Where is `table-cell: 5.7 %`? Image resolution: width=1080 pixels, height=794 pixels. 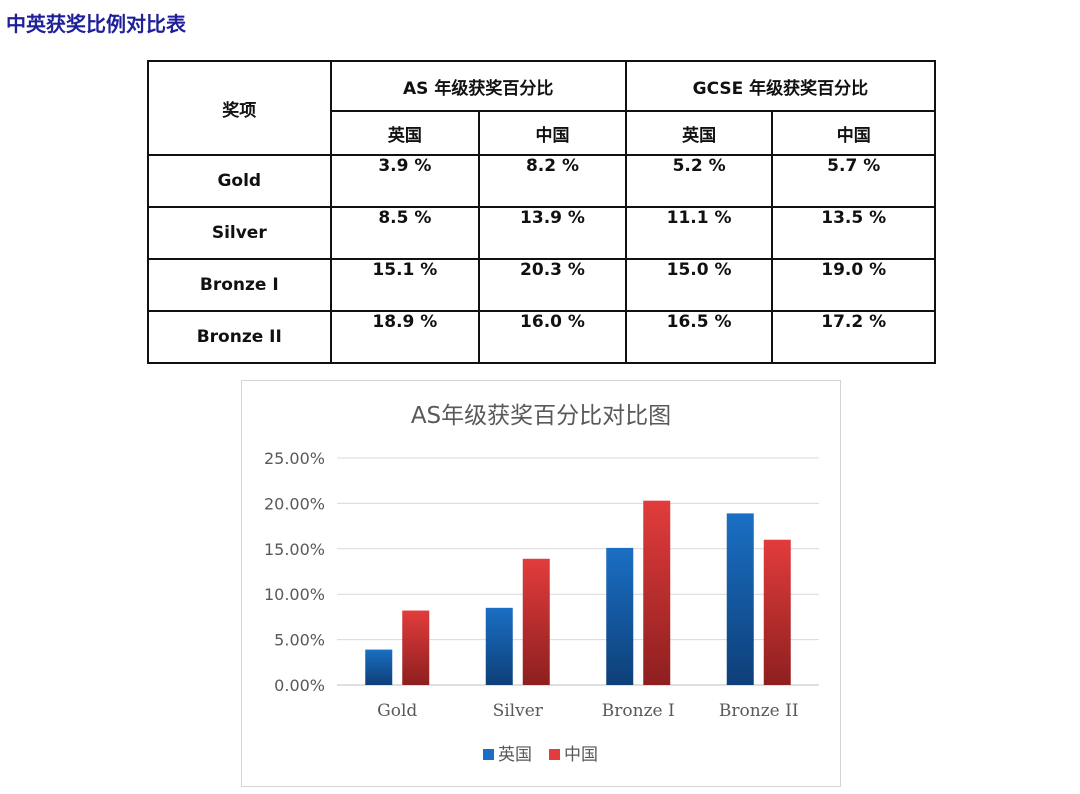
table-cell: 5.7 % is located at coordinates (853, 181).